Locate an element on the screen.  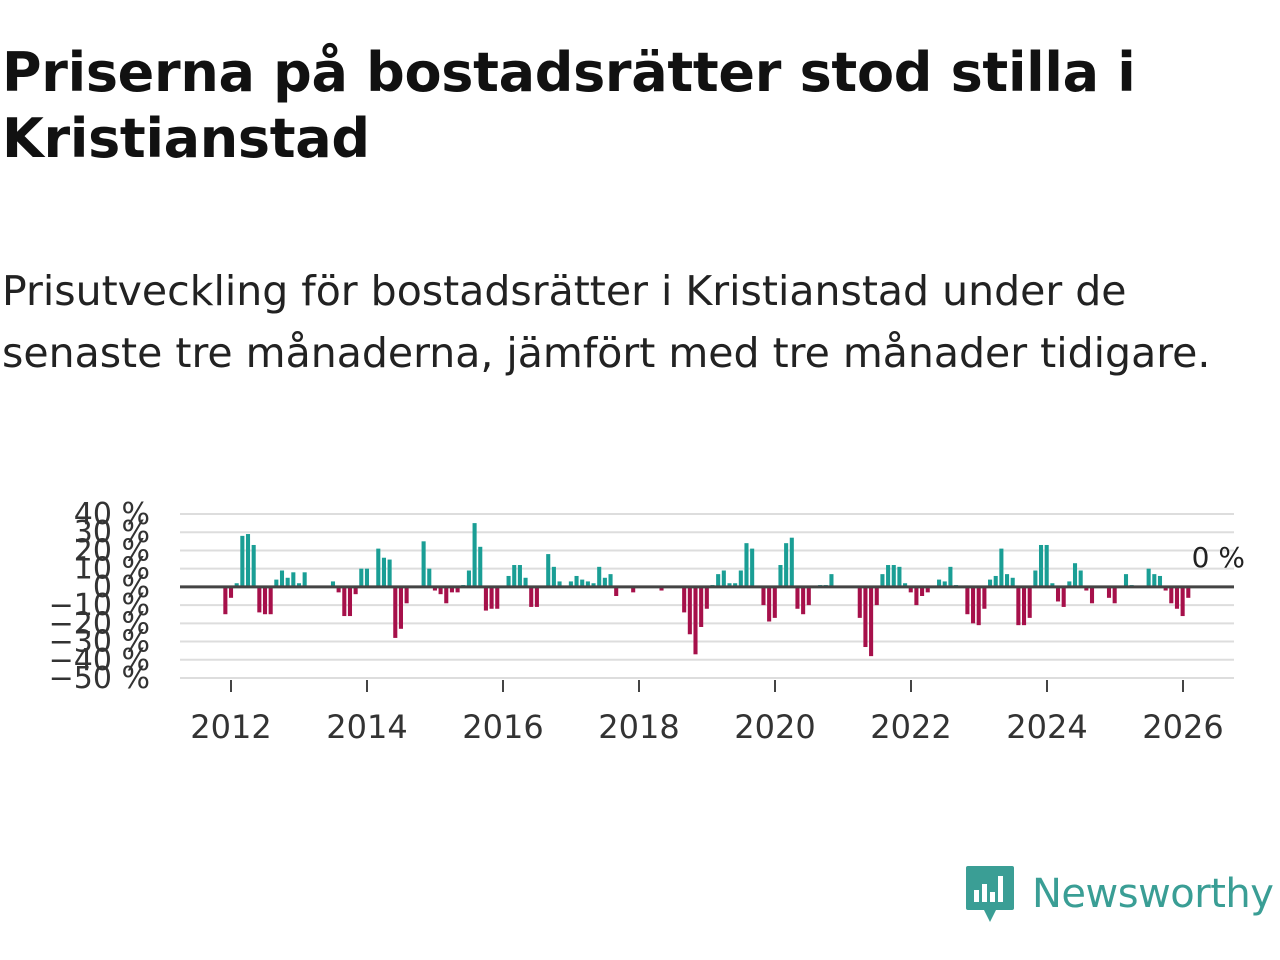
bars is located at coordinates (707, 590).